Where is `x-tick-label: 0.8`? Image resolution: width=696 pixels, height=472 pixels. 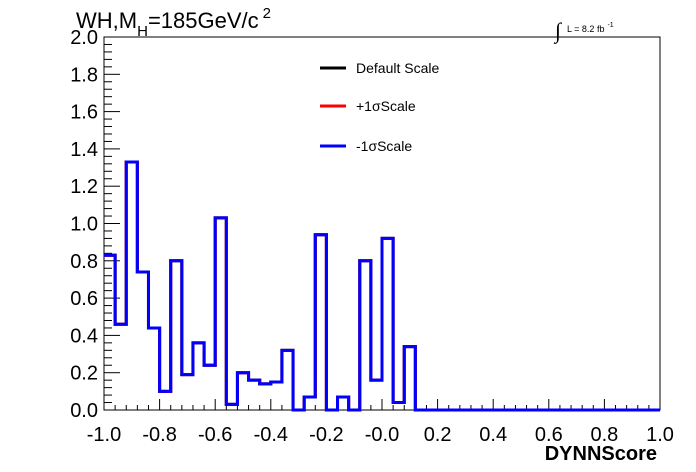 x-tick-label: 0.8 is located at coordinates (604, 435).